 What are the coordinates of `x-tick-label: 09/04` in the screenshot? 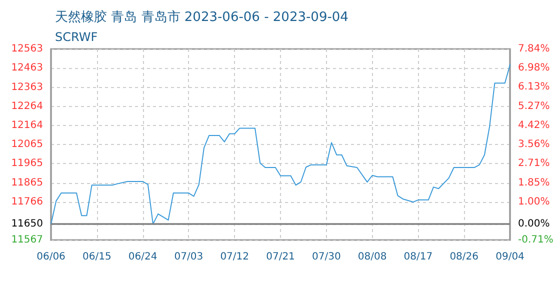 It's located at (510, 257).